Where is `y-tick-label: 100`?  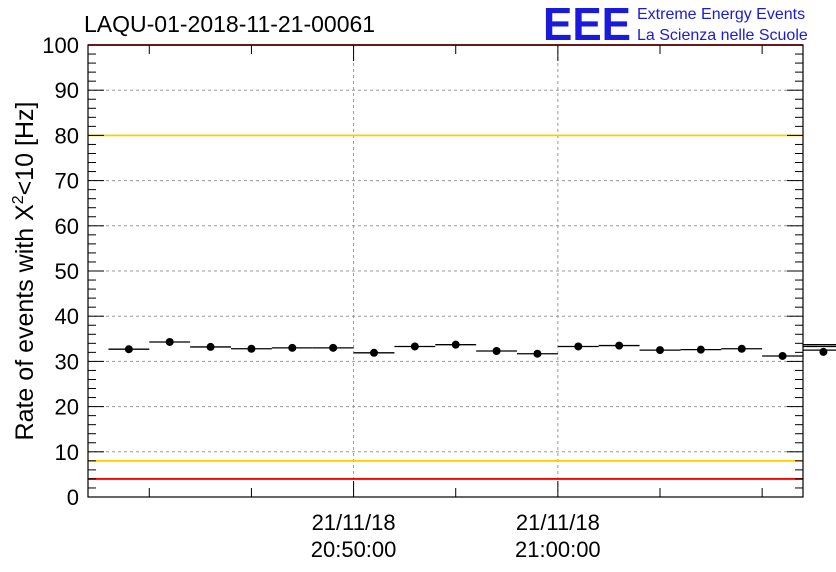 y-tick-label: 100 is located at coordinates (60, 45).